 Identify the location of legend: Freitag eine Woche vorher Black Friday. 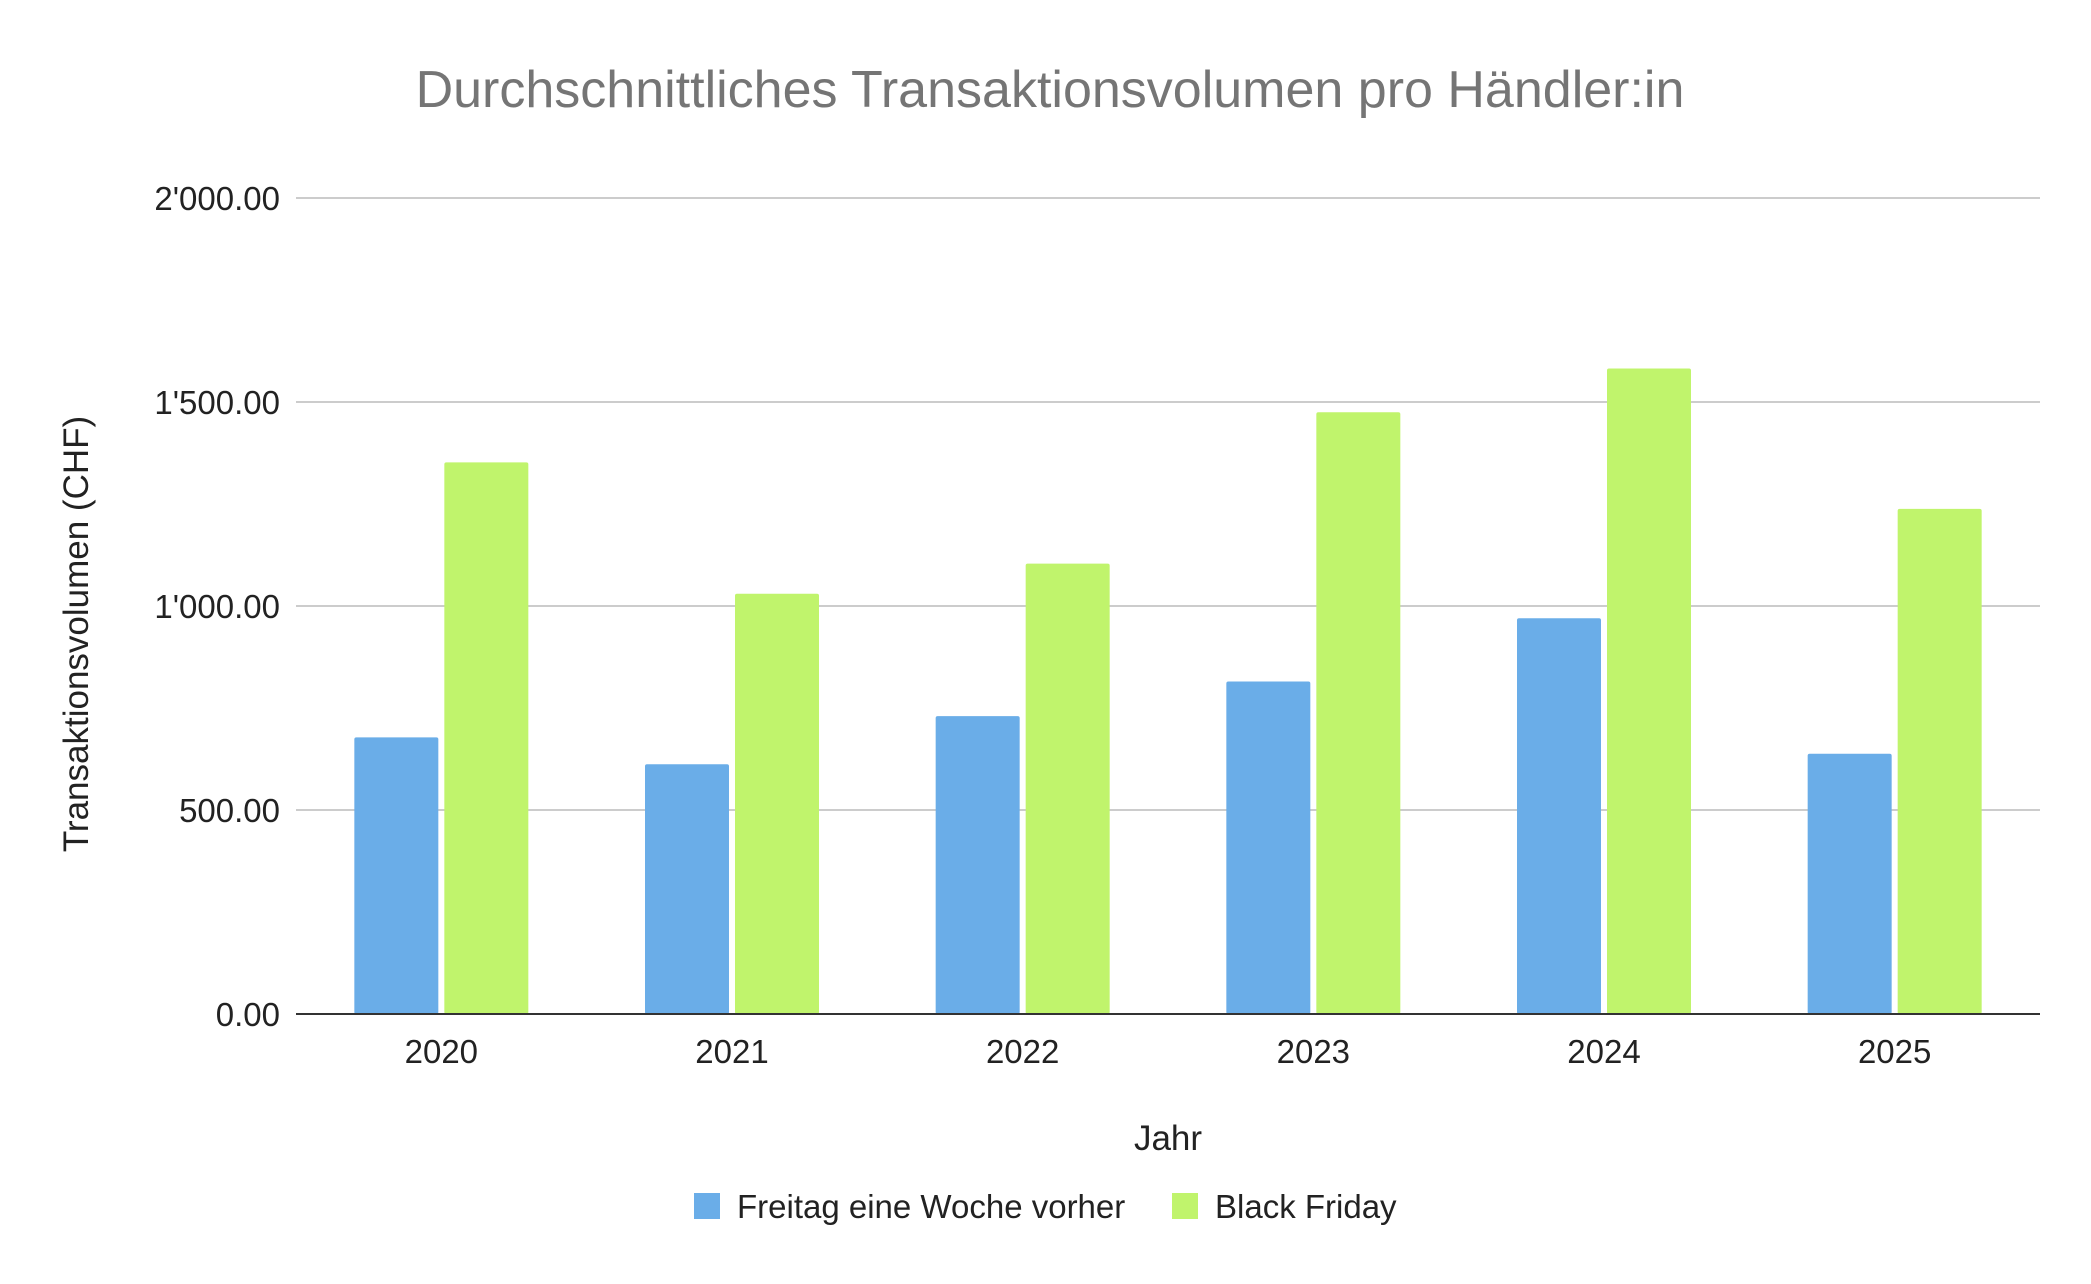
(1045, 1206).